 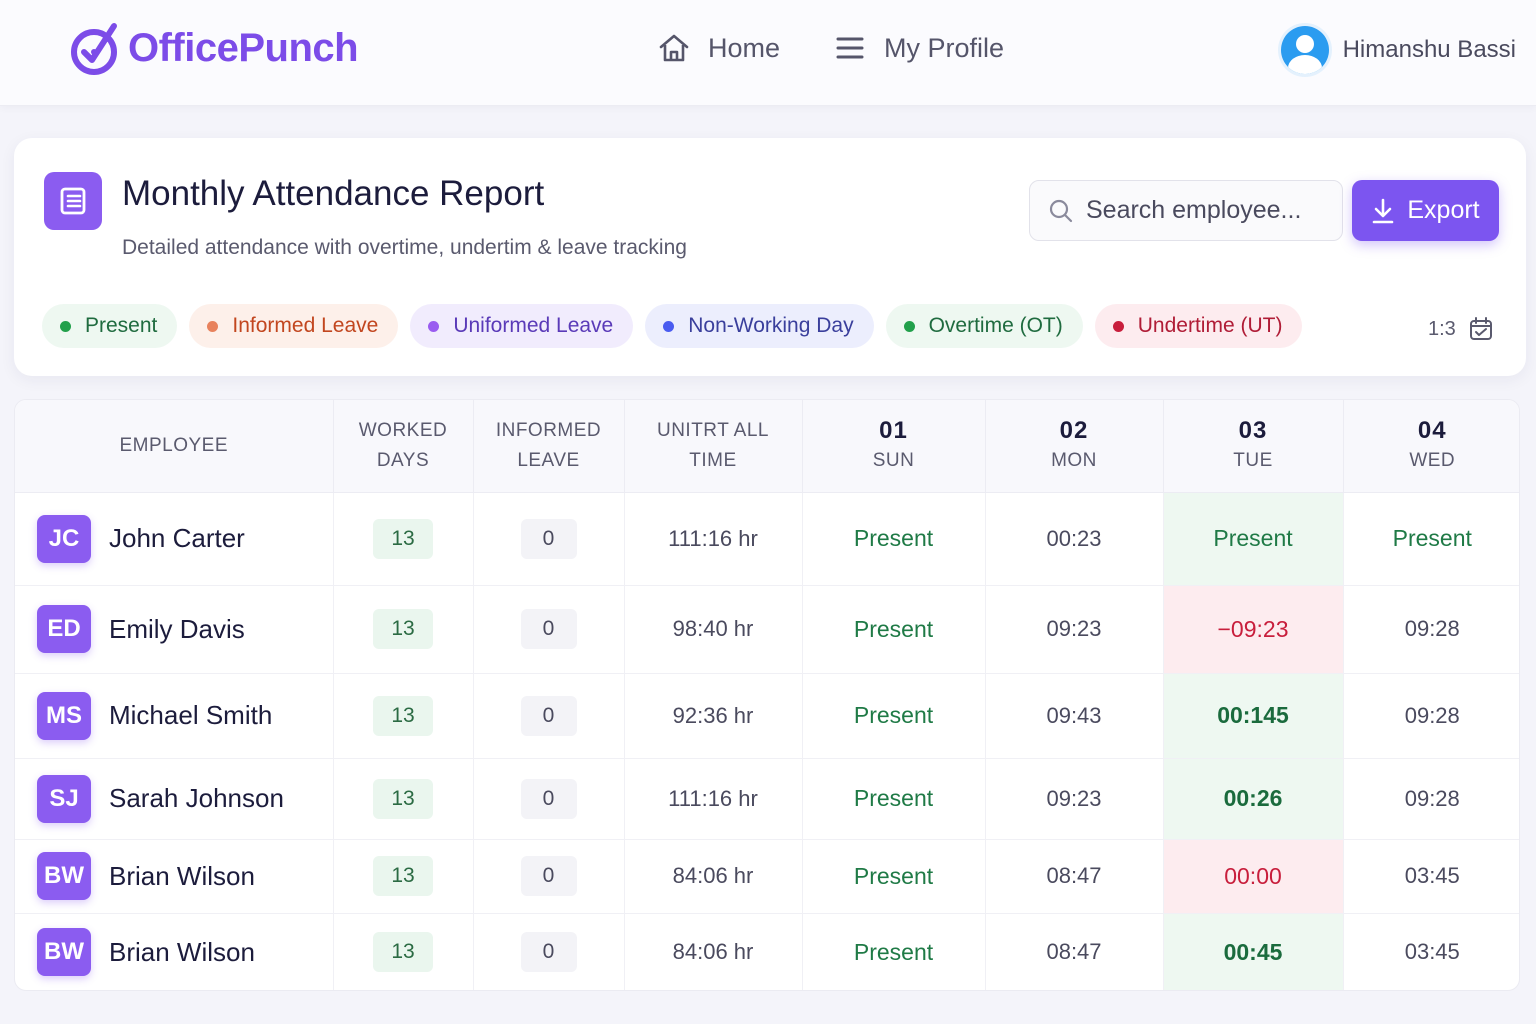 I want to click on legend-chip: Informed Leave, so click(x=294, y=326).